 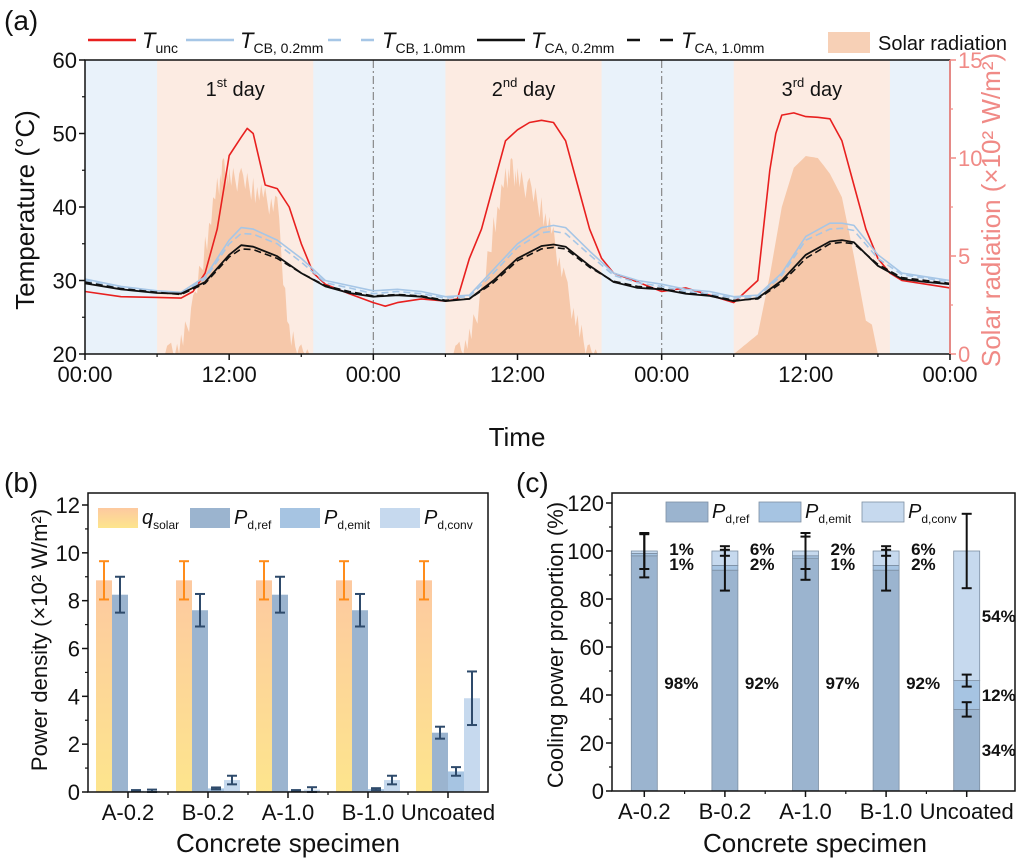 What do you see at coordinates (120, 693) in the screenshot?
I see `bar-p-d-ref-a-0.2` at bounding box center [120, 693].